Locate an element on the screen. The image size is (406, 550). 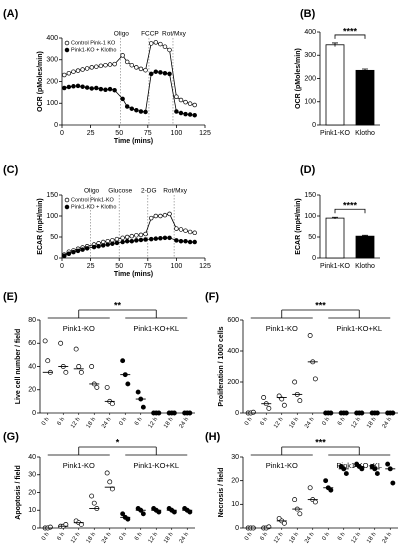
x-tick-label: 25 is located at coordinates (91, 133).